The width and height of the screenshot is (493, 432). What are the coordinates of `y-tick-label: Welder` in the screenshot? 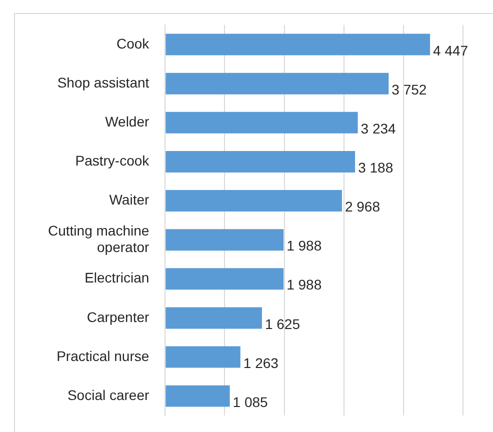 It's located at (127, 122).